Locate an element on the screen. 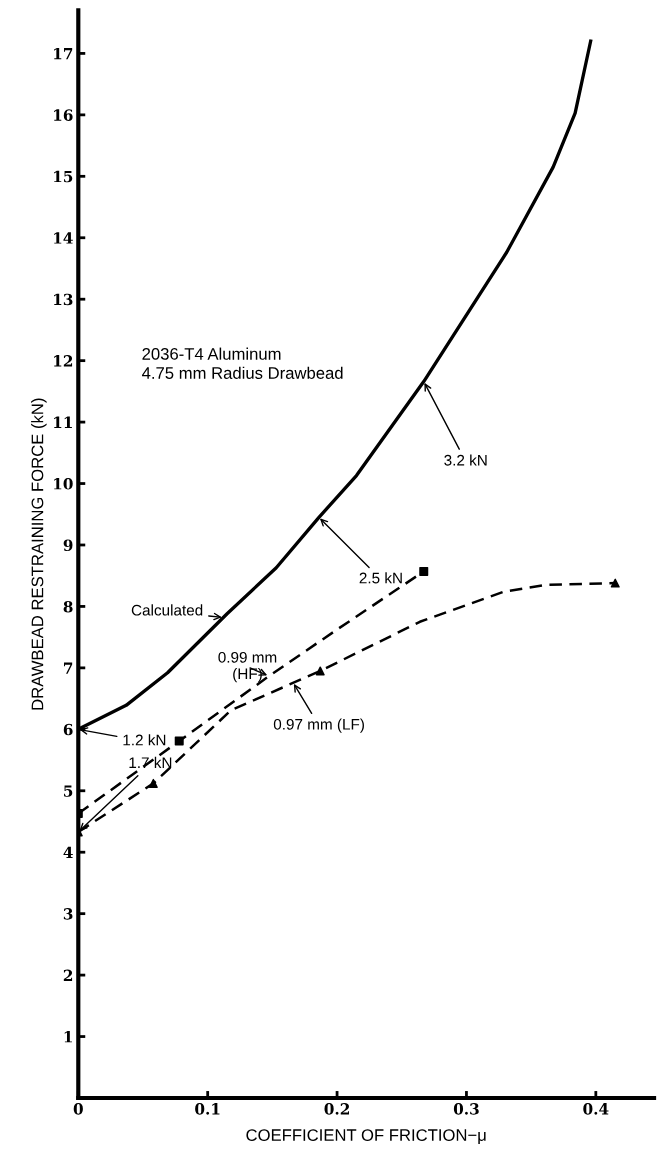 This screenshot has height=1157, width=658. y-tick-label: 2 is located at coordinates (68, 975).